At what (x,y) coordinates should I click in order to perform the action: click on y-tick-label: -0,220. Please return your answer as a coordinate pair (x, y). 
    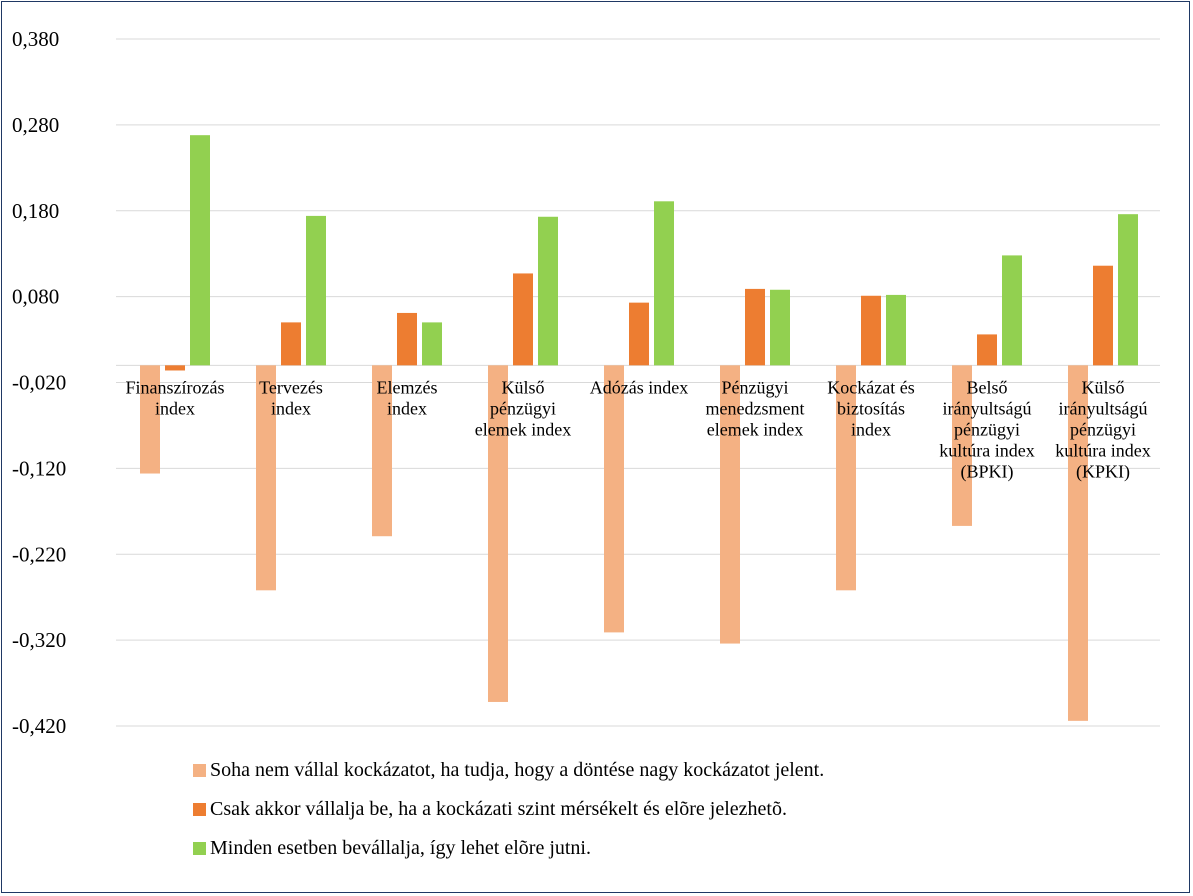
    Looking at the image, I should click on (39, 554).